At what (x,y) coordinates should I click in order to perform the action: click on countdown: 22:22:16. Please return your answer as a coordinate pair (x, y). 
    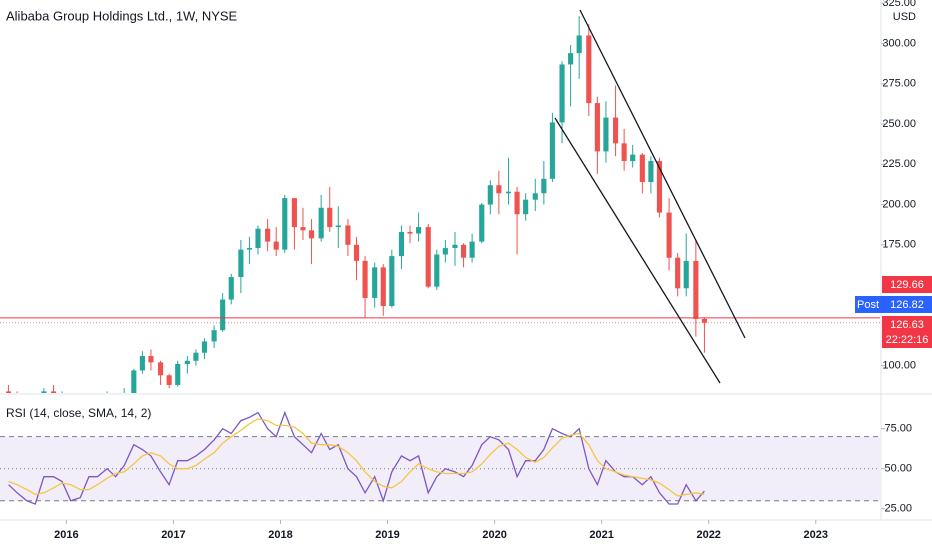
    Looking at the image, I should click on (907, 340).